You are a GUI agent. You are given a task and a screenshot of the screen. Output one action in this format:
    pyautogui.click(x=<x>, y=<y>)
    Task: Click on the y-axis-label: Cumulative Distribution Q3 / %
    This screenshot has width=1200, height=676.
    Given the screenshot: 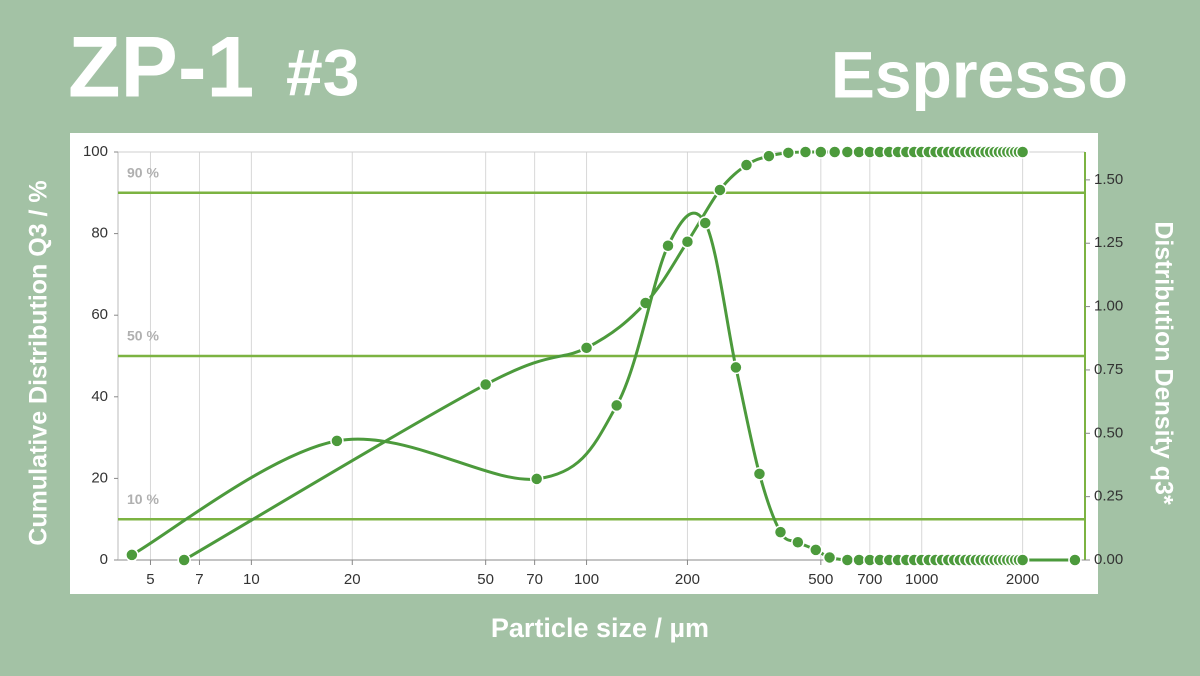 What is the action you would take?
    pyautogui.click(x=39, y=362)
    